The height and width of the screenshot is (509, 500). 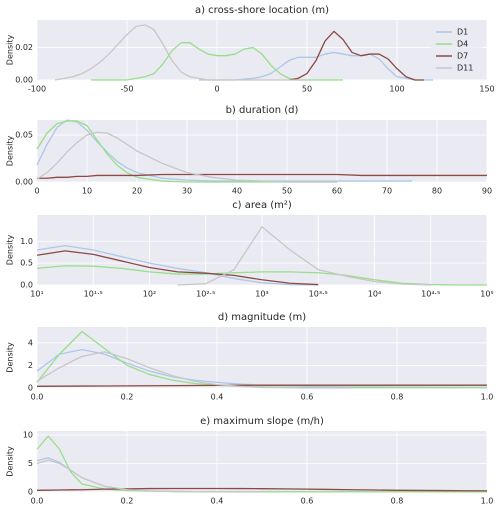 I want to click on x-tick-label: 70, so click(x=387, y=191).